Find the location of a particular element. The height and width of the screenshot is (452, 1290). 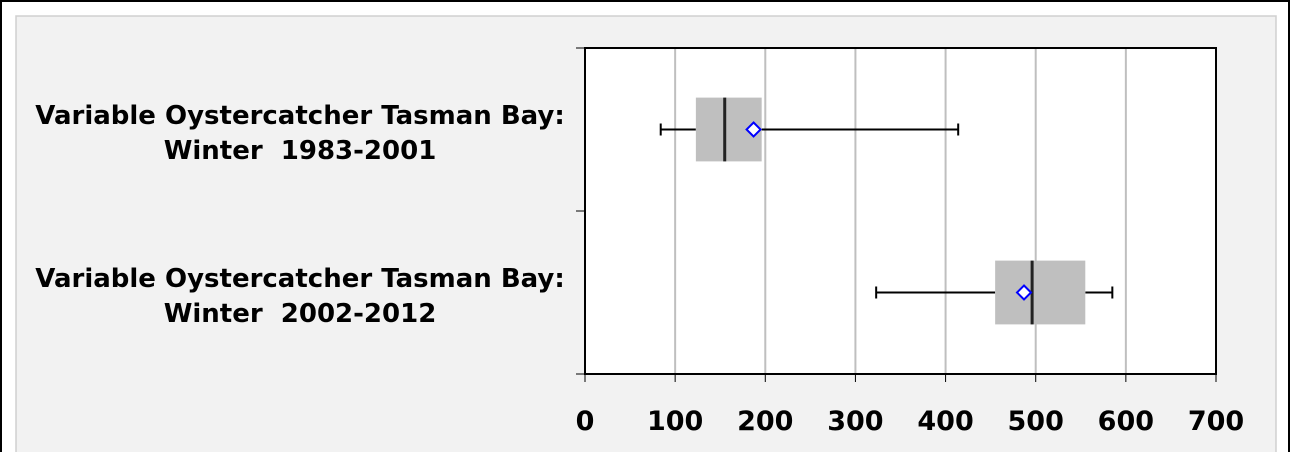

x-tick-label: 0 is located at coordinates (585, 421).